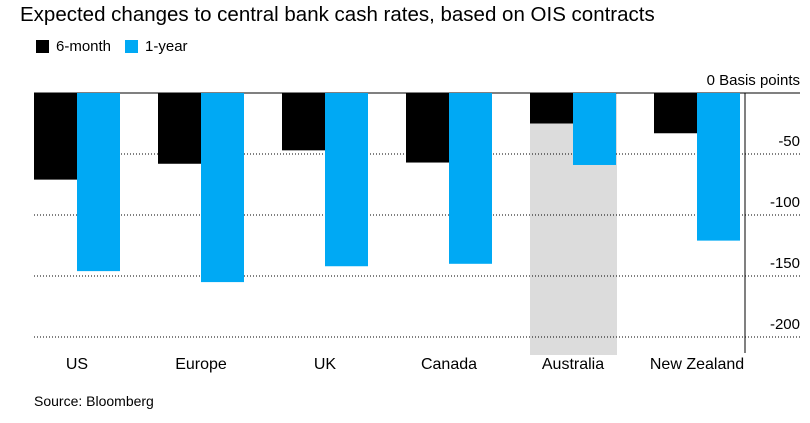 The width and height of the screenshot is (810, 423). What do you see at coordinates (675, 113) in the screenshot?
I see `bar-new-zealand-6-month` at bounding box center [675, 113].